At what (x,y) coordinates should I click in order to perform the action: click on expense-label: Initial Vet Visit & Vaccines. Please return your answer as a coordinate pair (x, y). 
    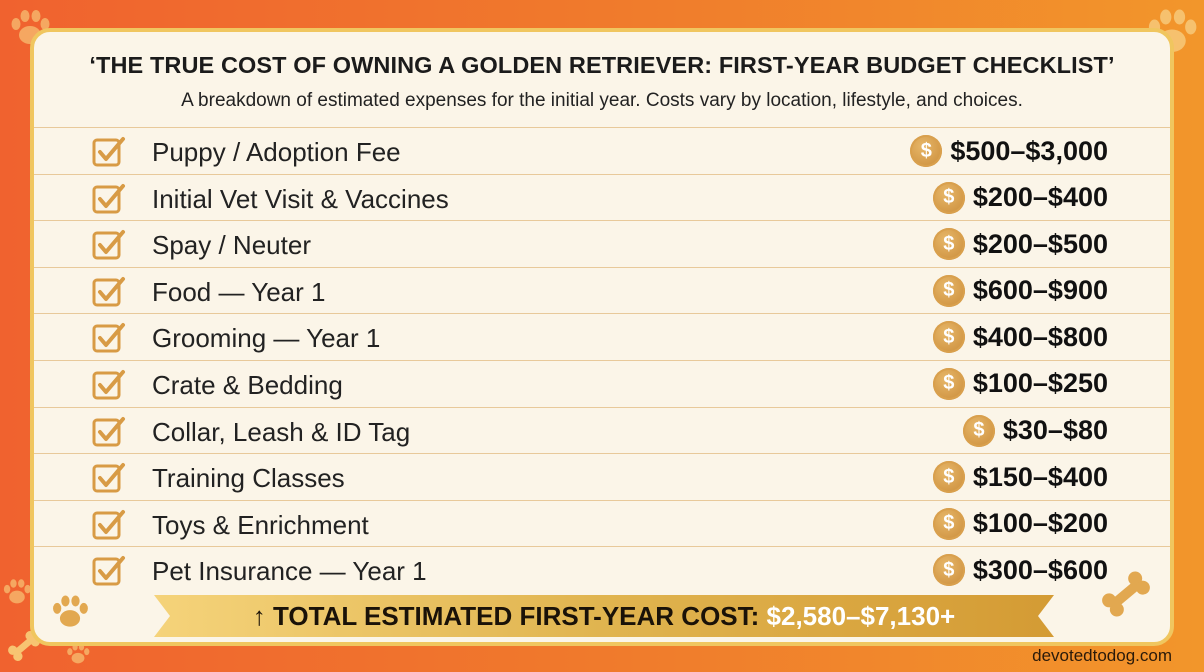
    Looking at the image, I should click on (300, 198).